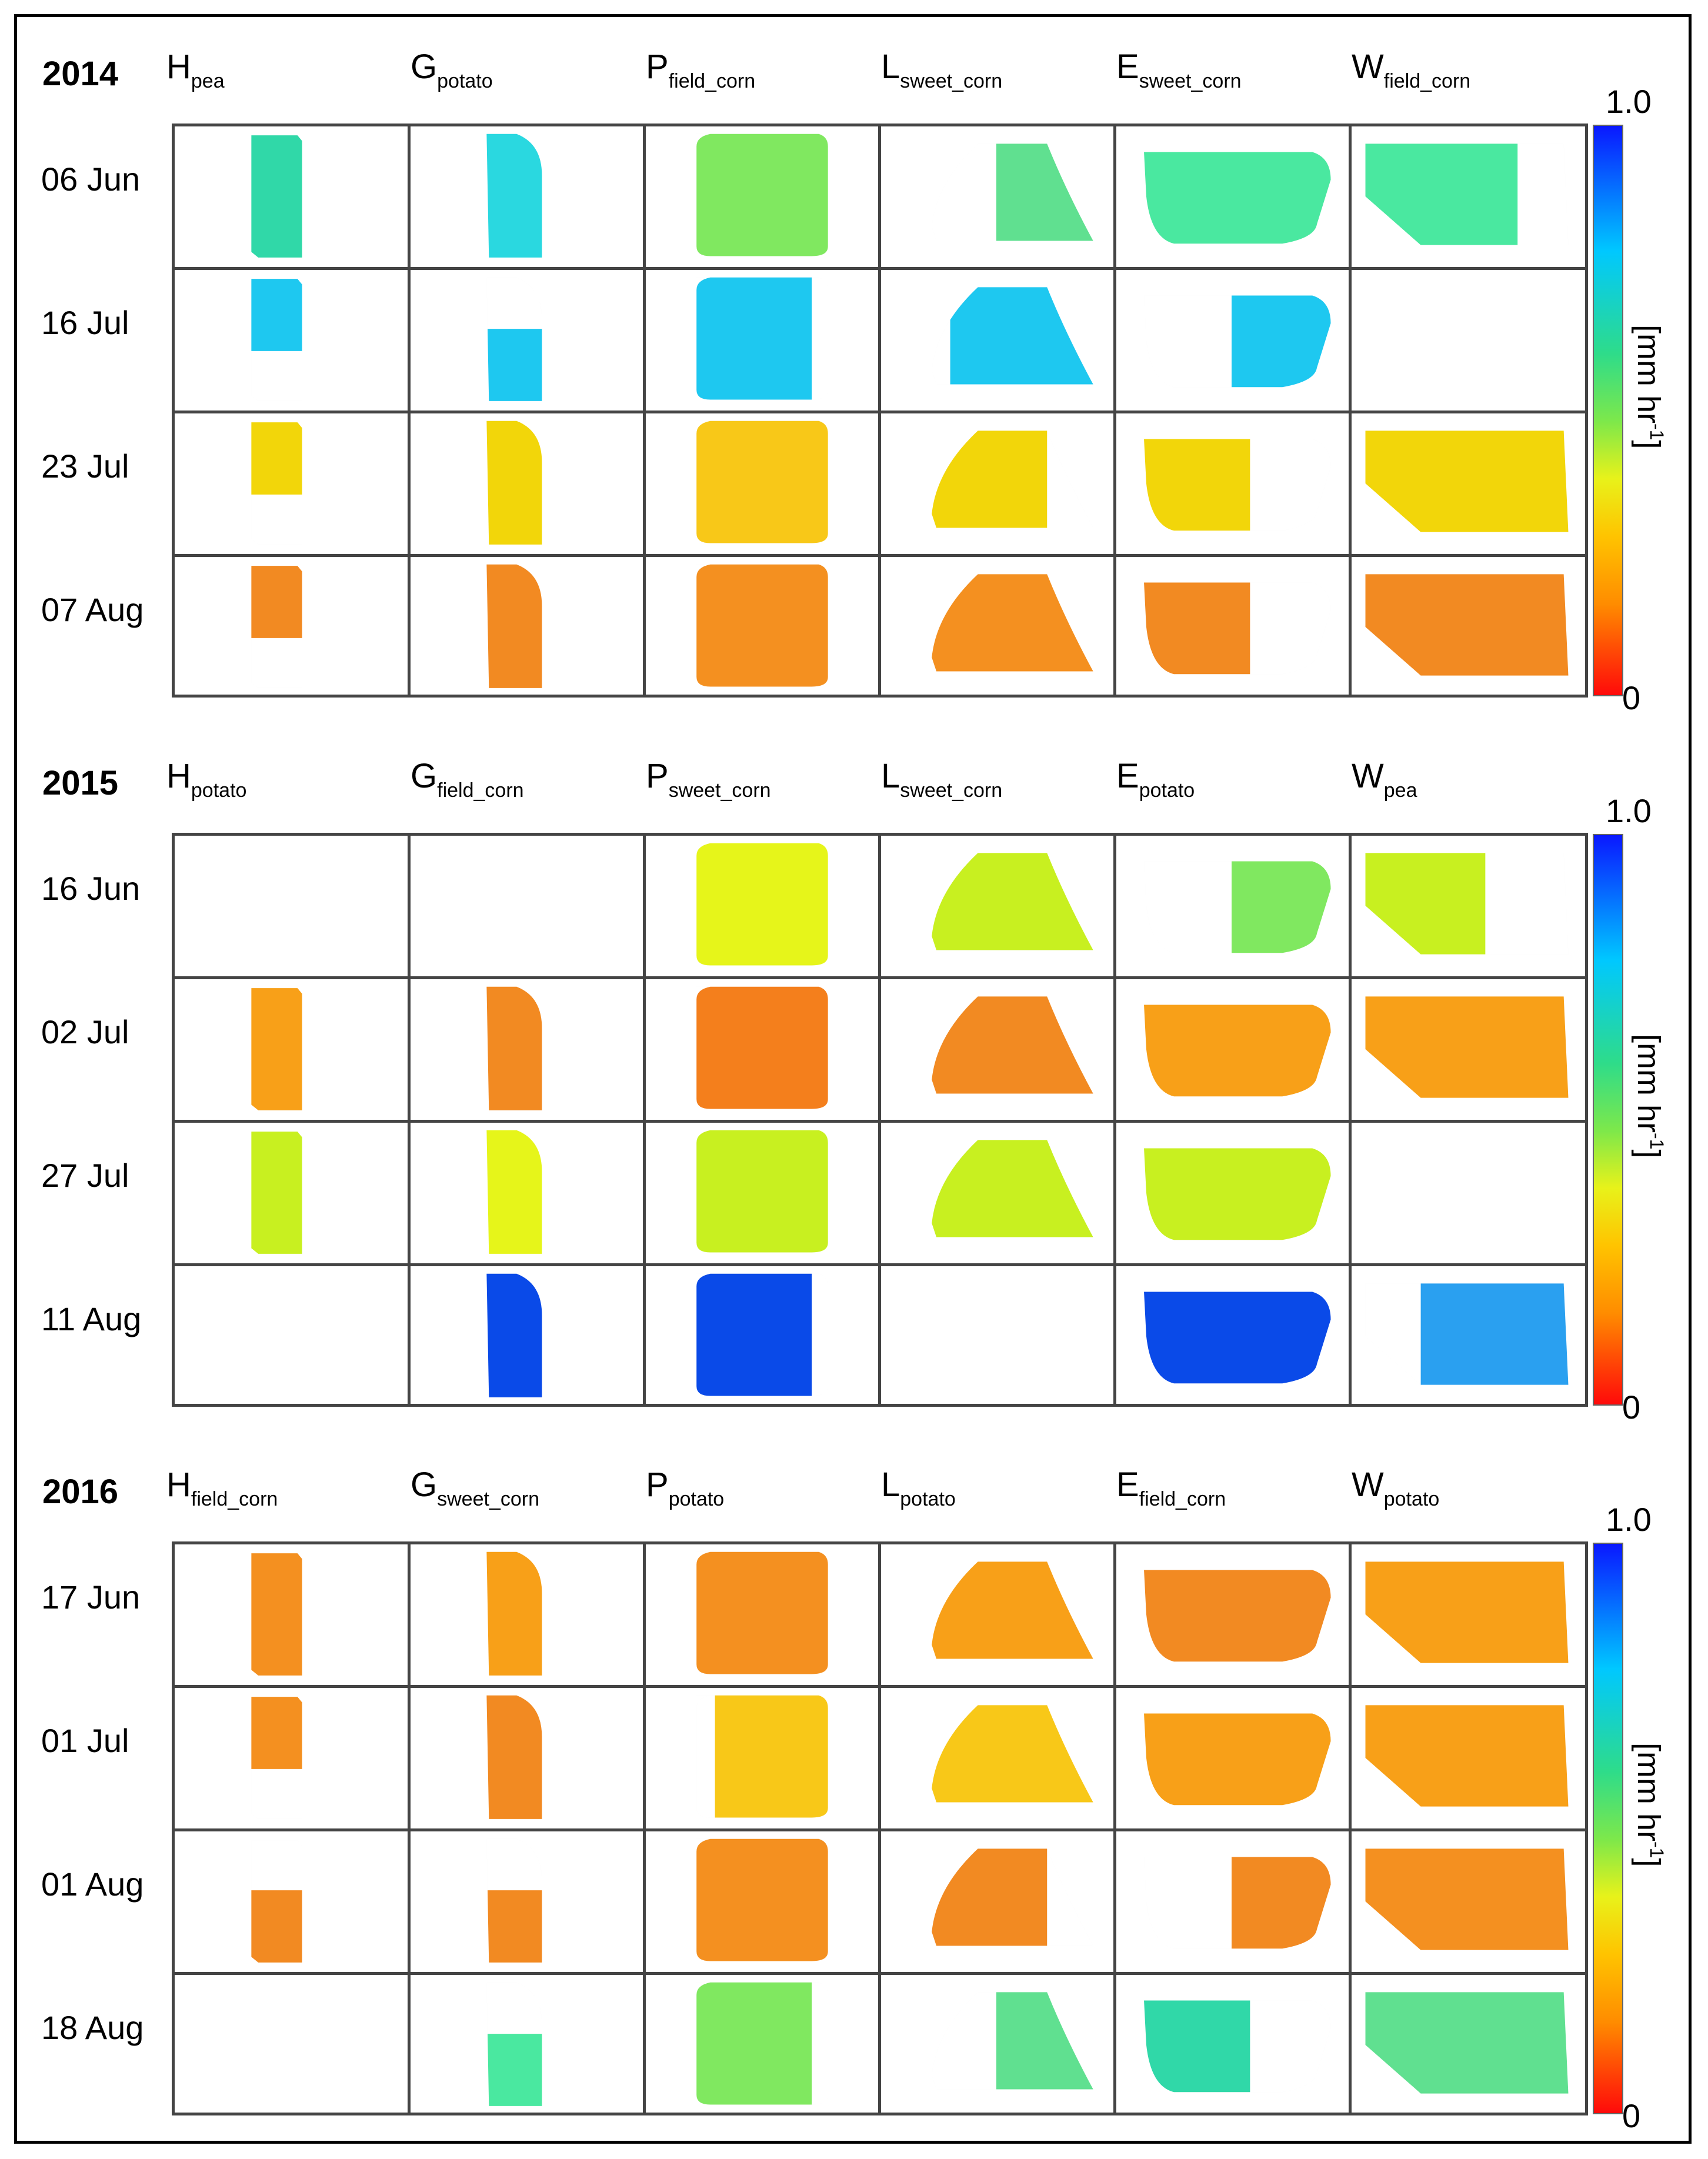  I want to click on colorbar-unit-bracket: ], so click(1648, 445).